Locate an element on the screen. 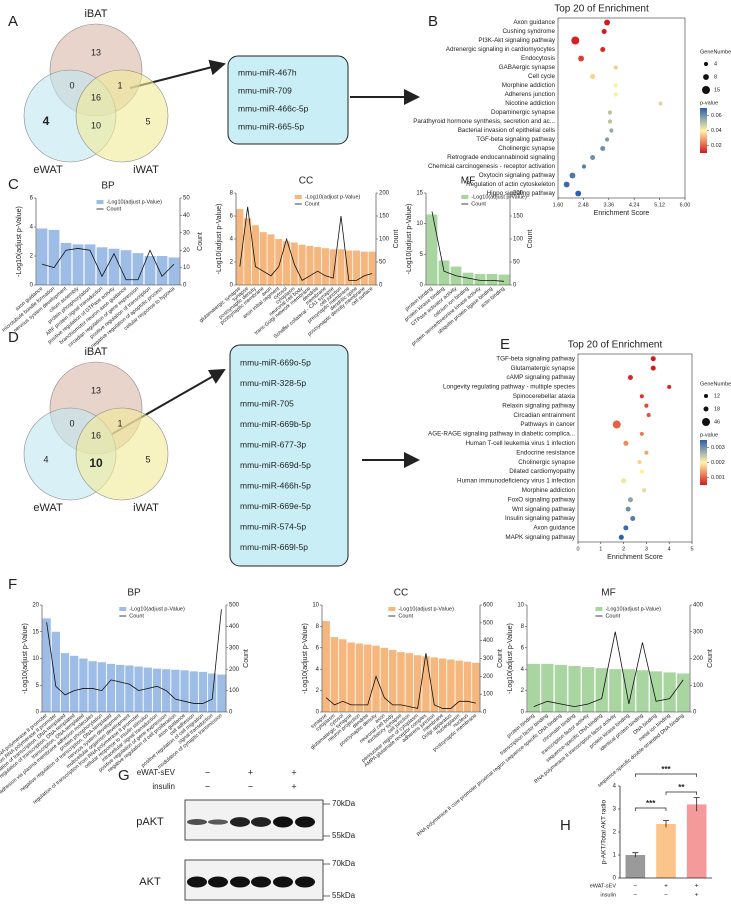 The image size is (731, 912). colorbar is located at coordinates (703, 130).